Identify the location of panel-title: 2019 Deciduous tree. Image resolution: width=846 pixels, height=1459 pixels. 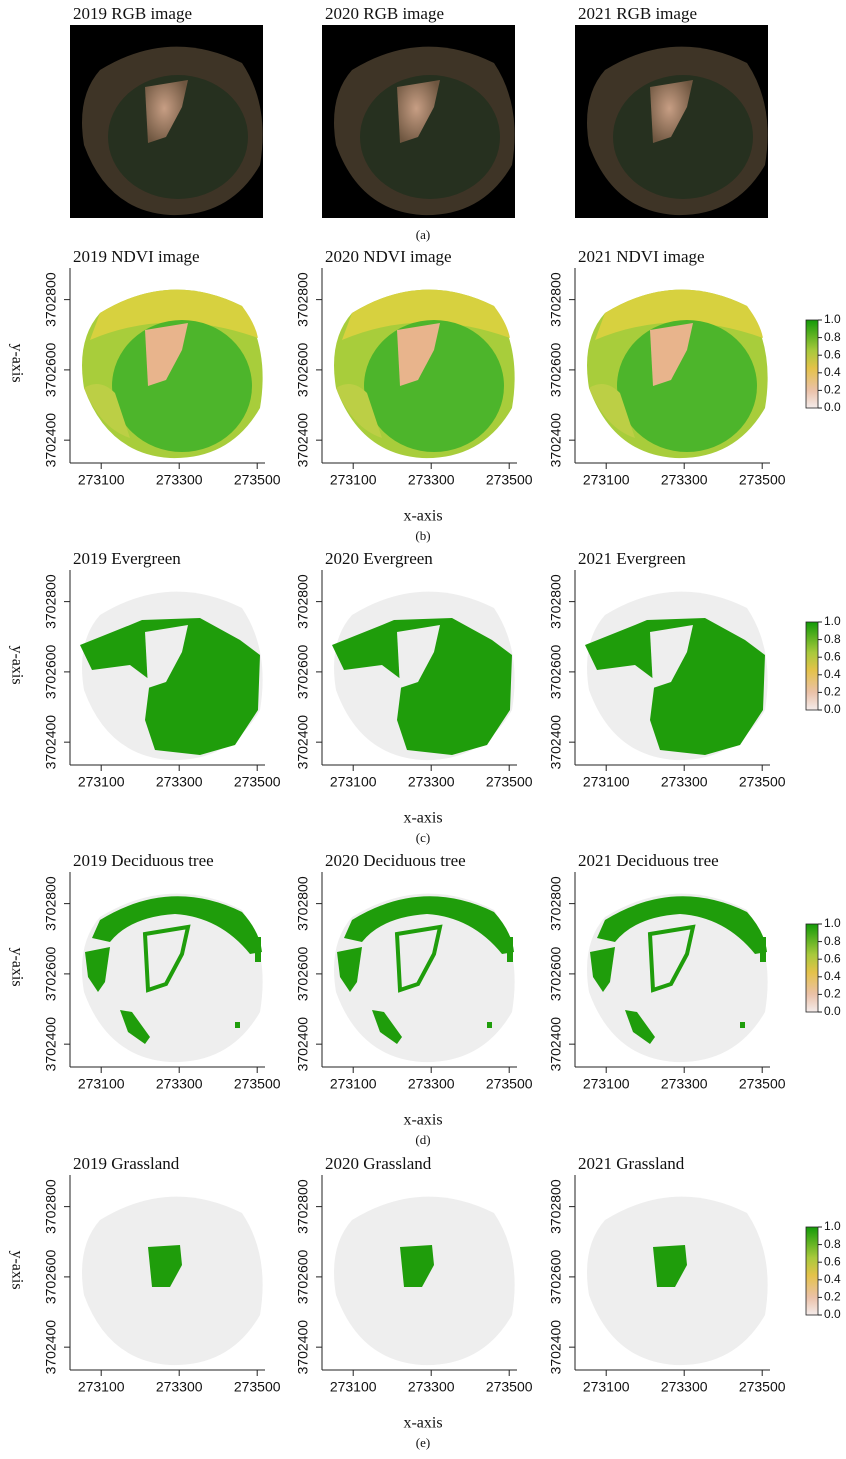
(143, 860).